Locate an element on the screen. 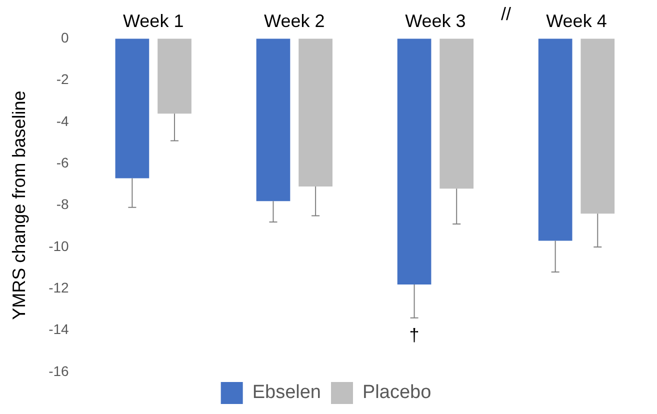  y-tick-label: -14 is located at coordinates (59, 329).